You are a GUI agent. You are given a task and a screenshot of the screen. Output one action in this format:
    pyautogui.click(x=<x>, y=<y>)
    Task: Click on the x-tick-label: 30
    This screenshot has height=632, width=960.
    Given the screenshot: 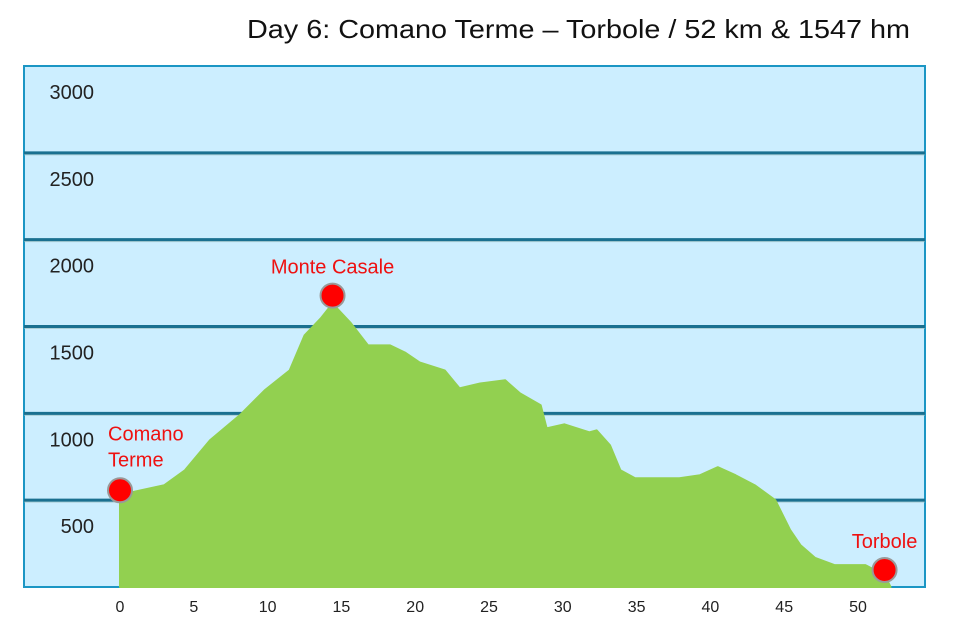 What is the action you would take?
    pyautogui.click(x=563, y=607)
    